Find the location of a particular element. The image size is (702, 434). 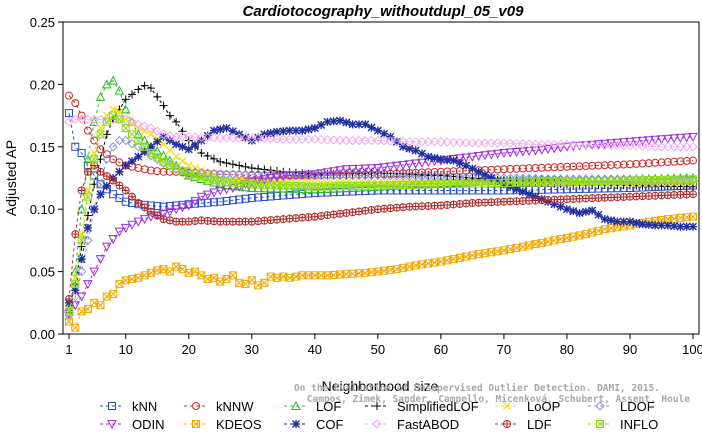

x-tick-label: 40 is located at coordinates (315, 349).